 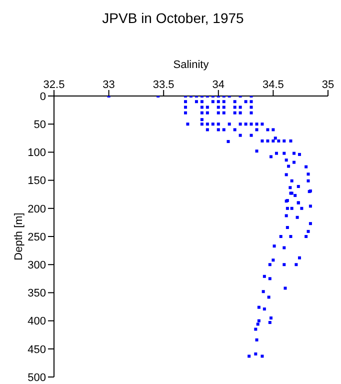 I want to click on x-tick-label: 33, so click(x=108, y=85).